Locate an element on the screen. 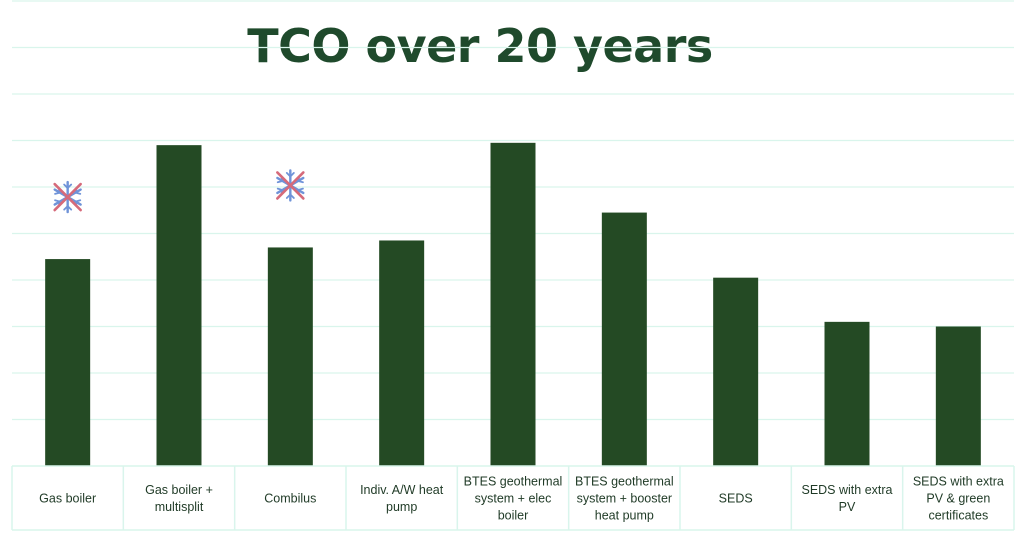 Image resolution: width=1024 pixels, height=537 pixels. category-table is located at coordinates (513, 498).